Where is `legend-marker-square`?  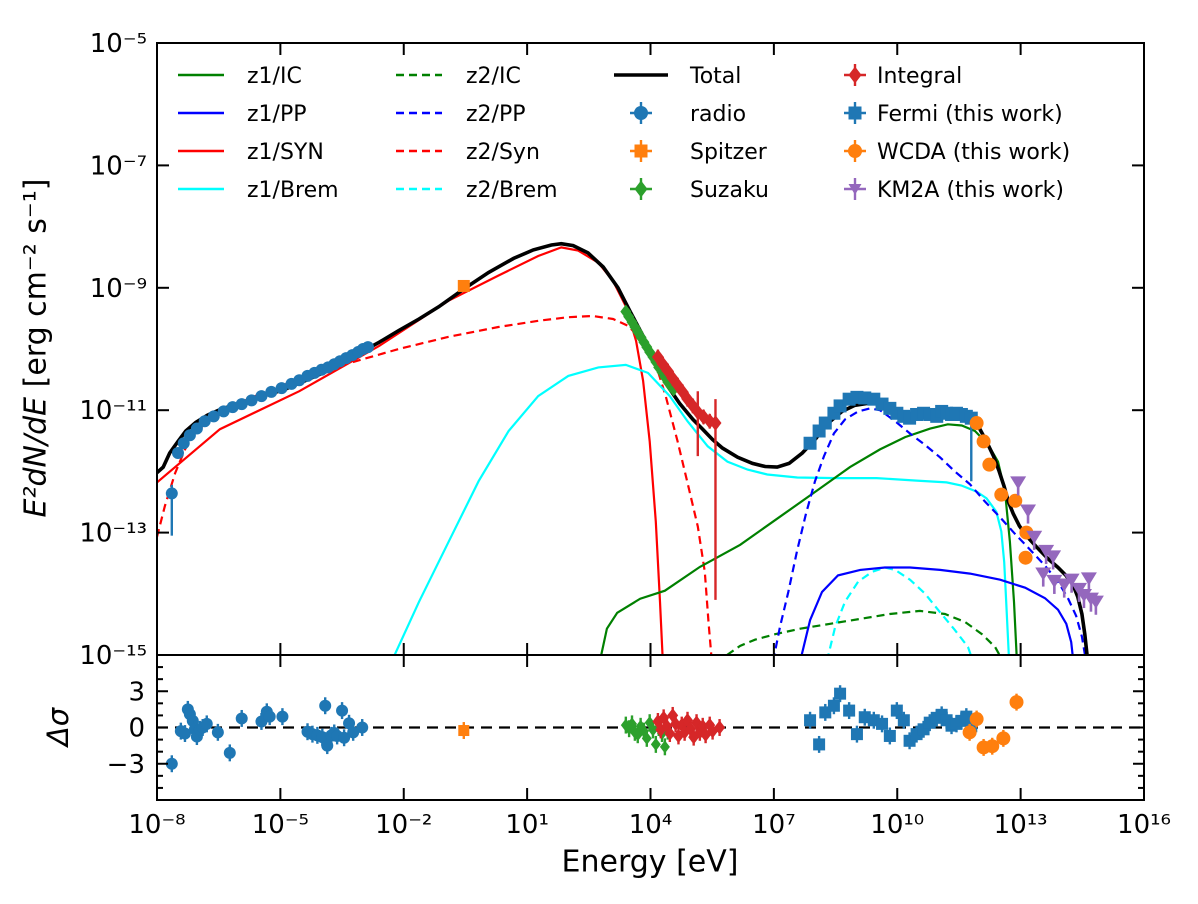
legend-marker-square is located at coordinates (641, 151).